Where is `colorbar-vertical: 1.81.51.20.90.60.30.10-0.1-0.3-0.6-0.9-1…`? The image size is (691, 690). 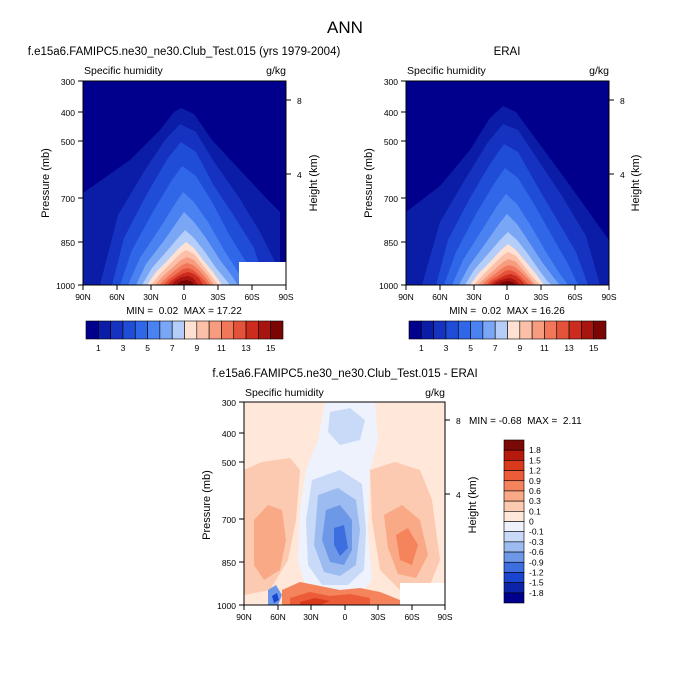
colorbar-vertical: 1.81.51.20.90.60.30.10-0.1-0.3-0.6-0.9-1… is located at coordinates (523, 521).